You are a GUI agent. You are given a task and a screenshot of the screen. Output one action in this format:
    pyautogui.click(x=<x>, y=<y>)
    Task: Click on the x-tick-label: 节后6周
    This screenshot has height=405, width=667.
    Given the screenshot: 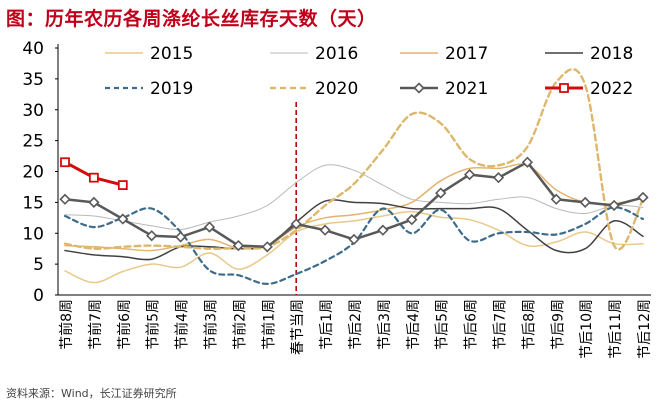 What is the action you would take?
    pyautogui.click(x=472, y=324)
    